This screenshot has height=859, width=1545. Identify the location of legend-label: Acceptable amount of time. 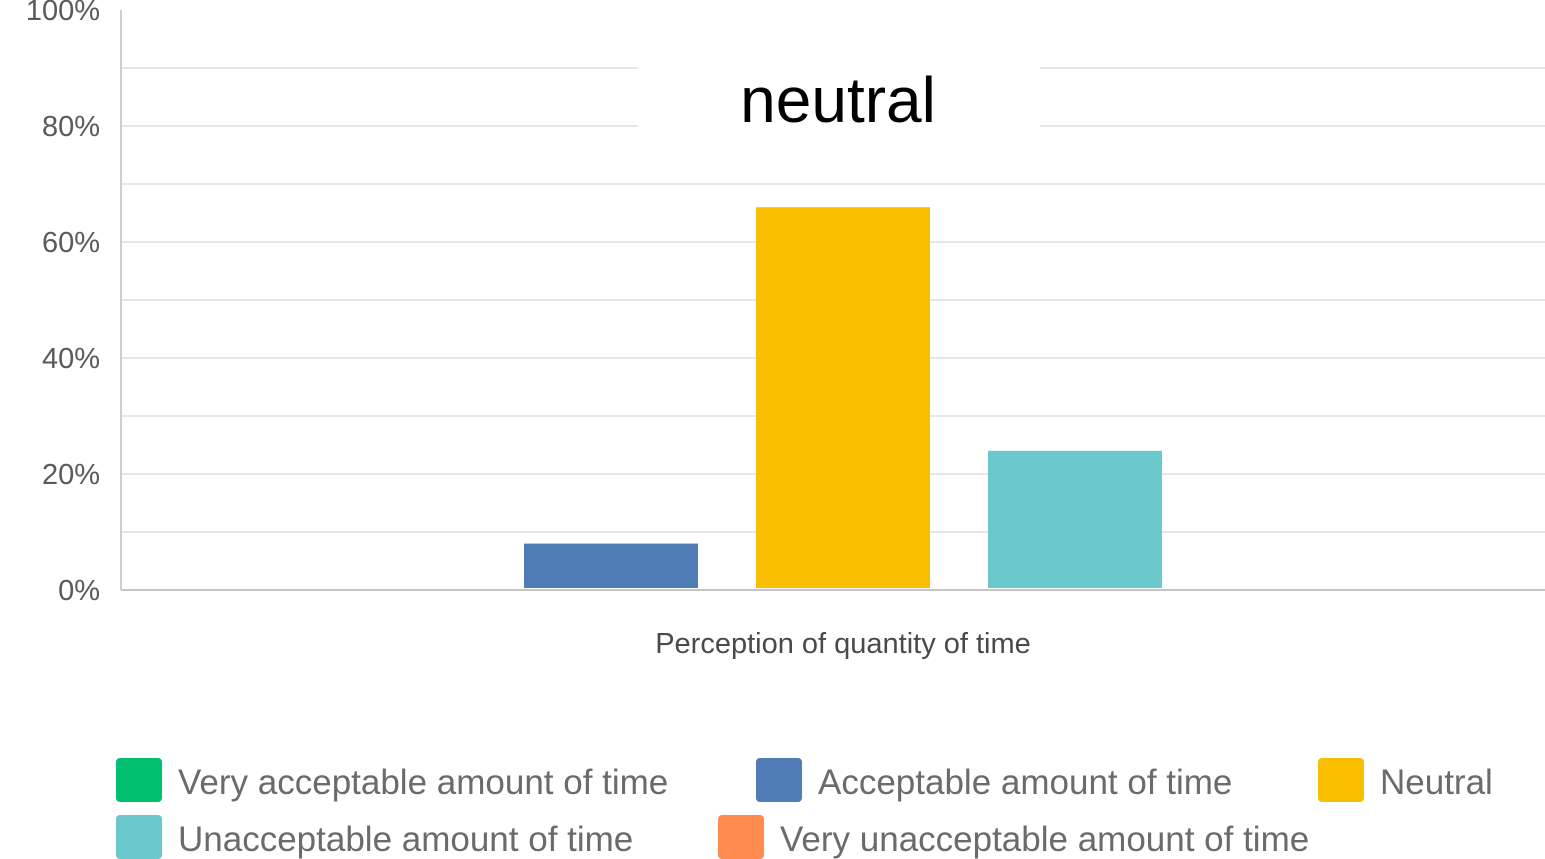
(1025, 782).